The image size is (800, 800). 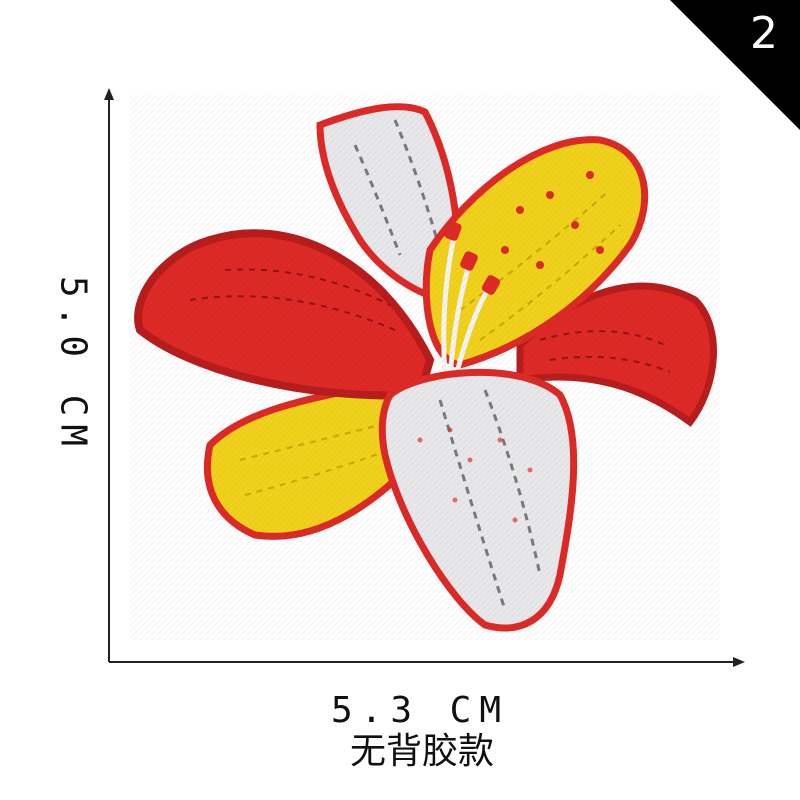 What do you see at coordinates (73, 365) in the screenshot?
I see `height-label: 5.0 CM` at bounding box center [73, 365].